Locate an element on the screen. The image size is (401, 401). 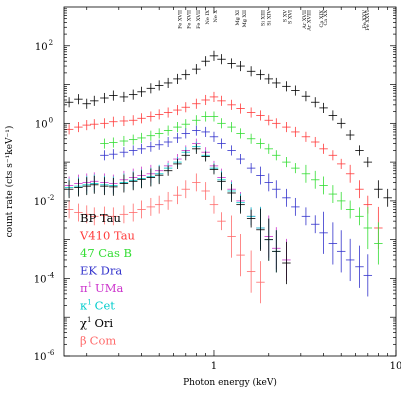
ion-label: Fe XXVI is located at coordinates (368, 20).